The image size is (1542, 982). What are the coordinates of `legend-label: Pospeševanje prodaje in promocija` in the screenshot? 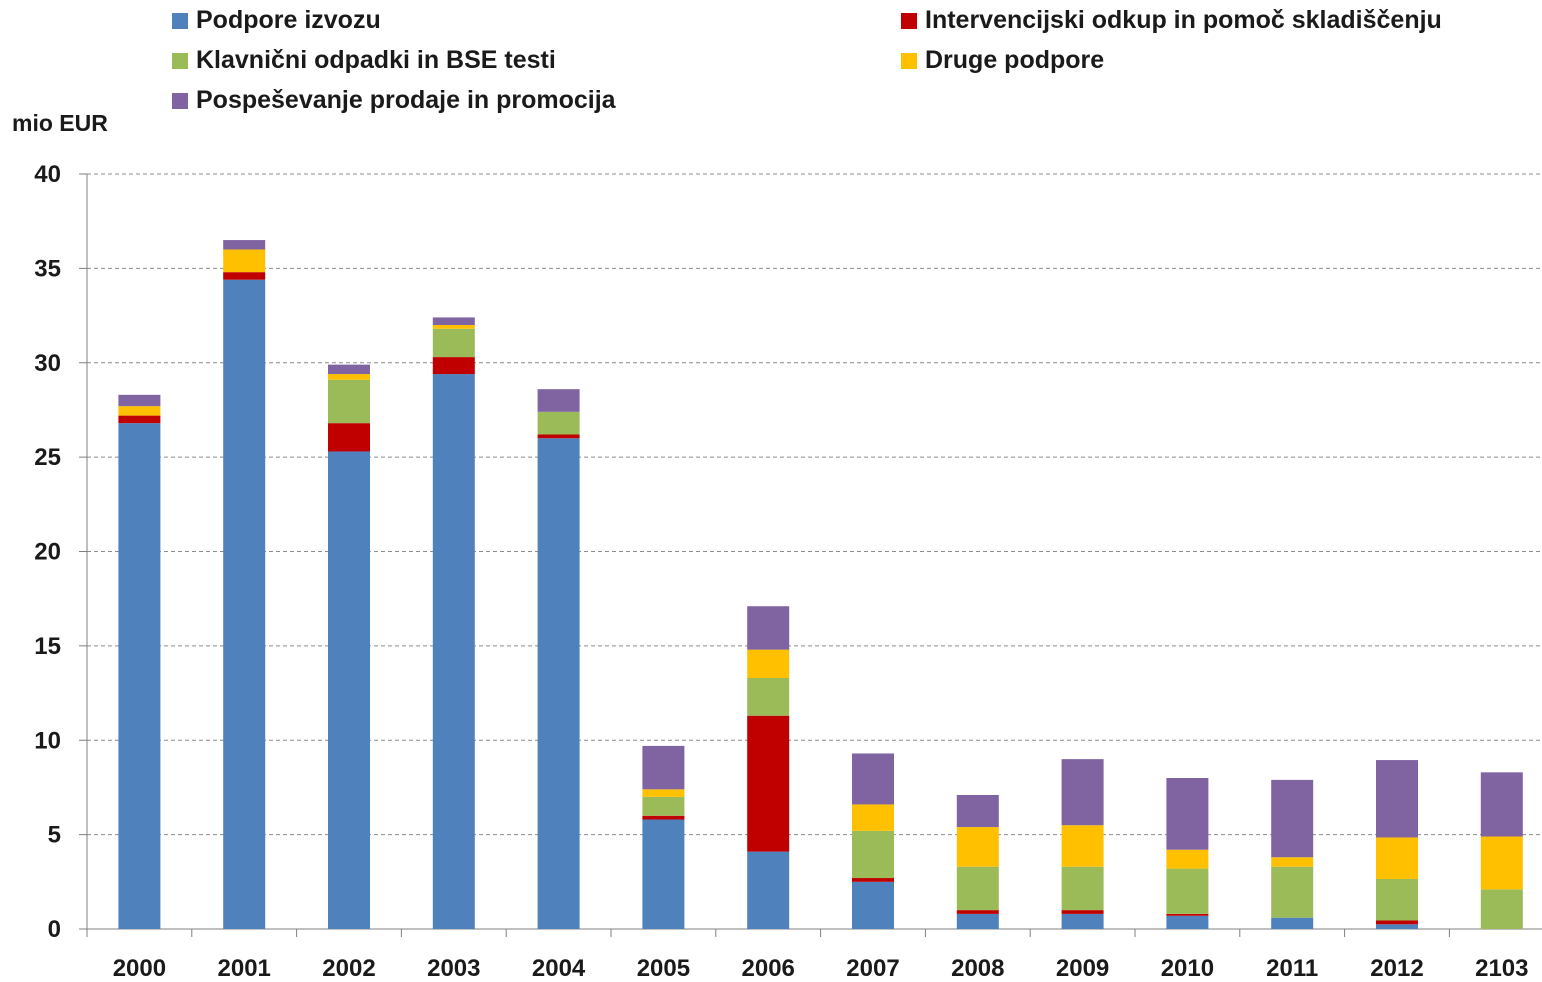 It's located at (406, 100).